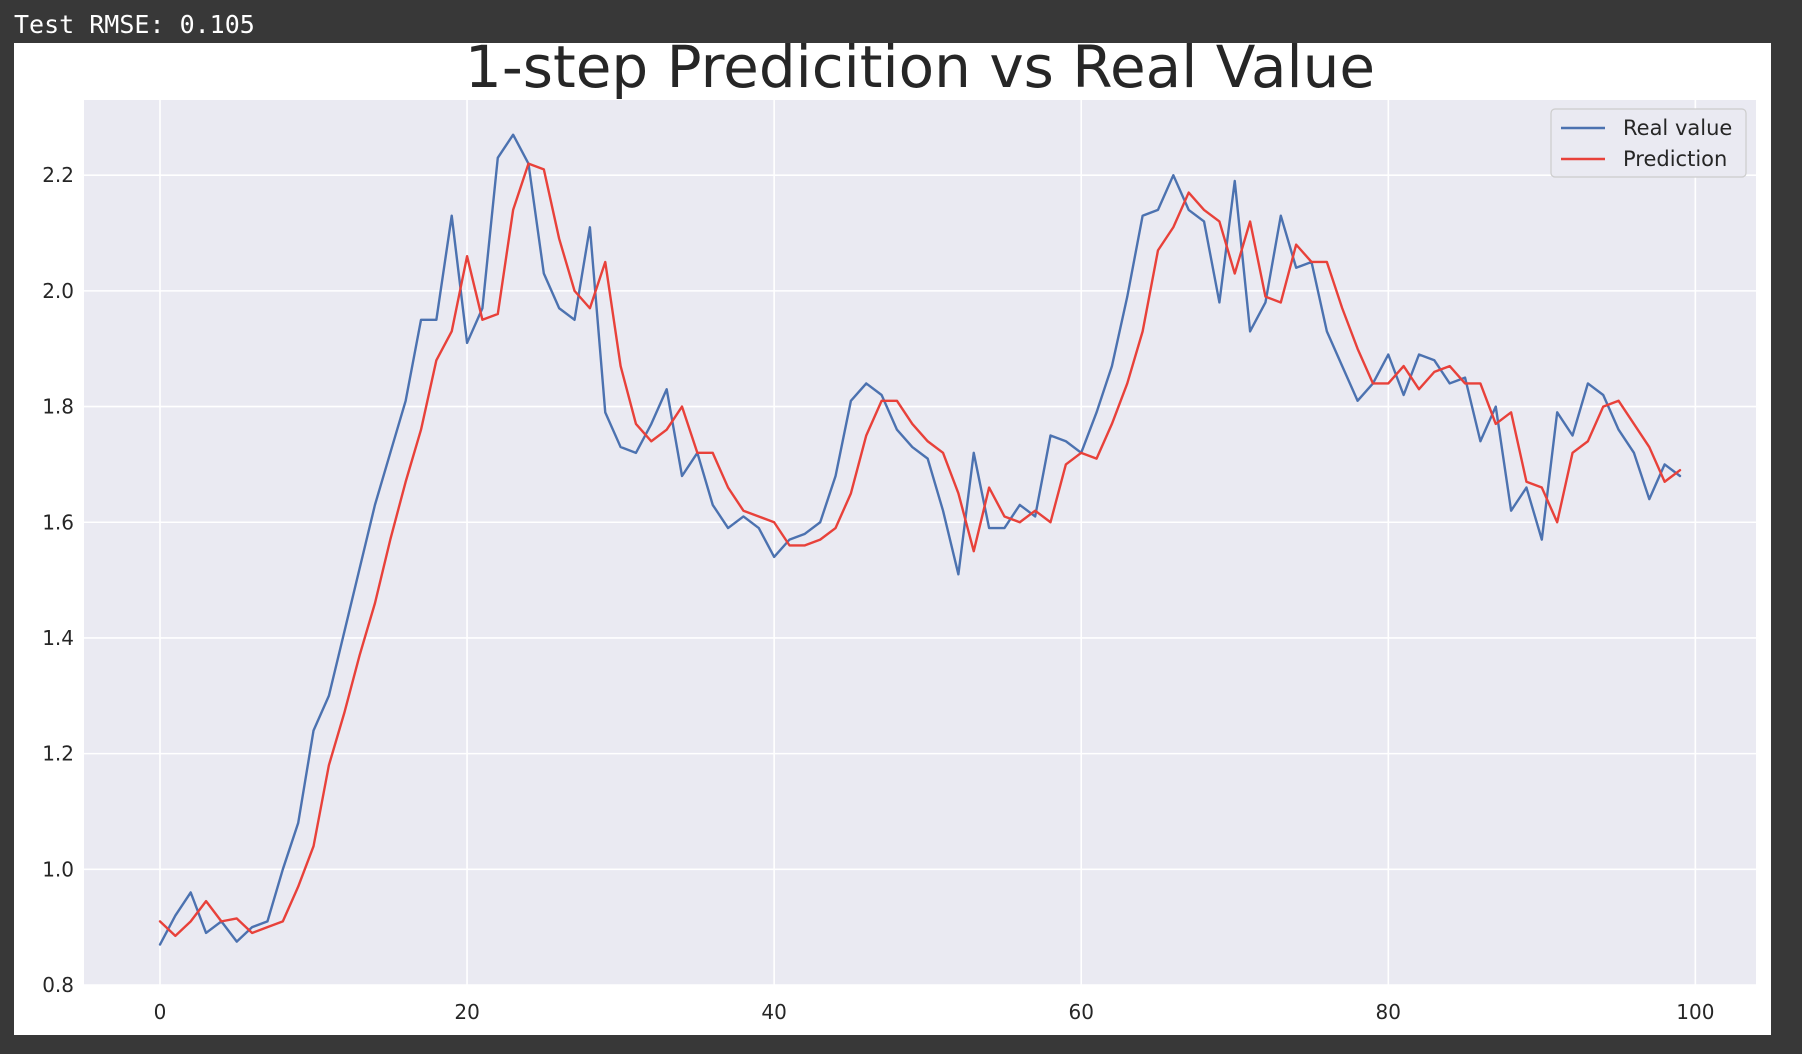 The width and height of the screenshot is (1802, 1054). What do you see at coordinates (1677, 128) in the screenshot?
I see `legend-label-real-value: Real value` at bounding box center [1677, 128].